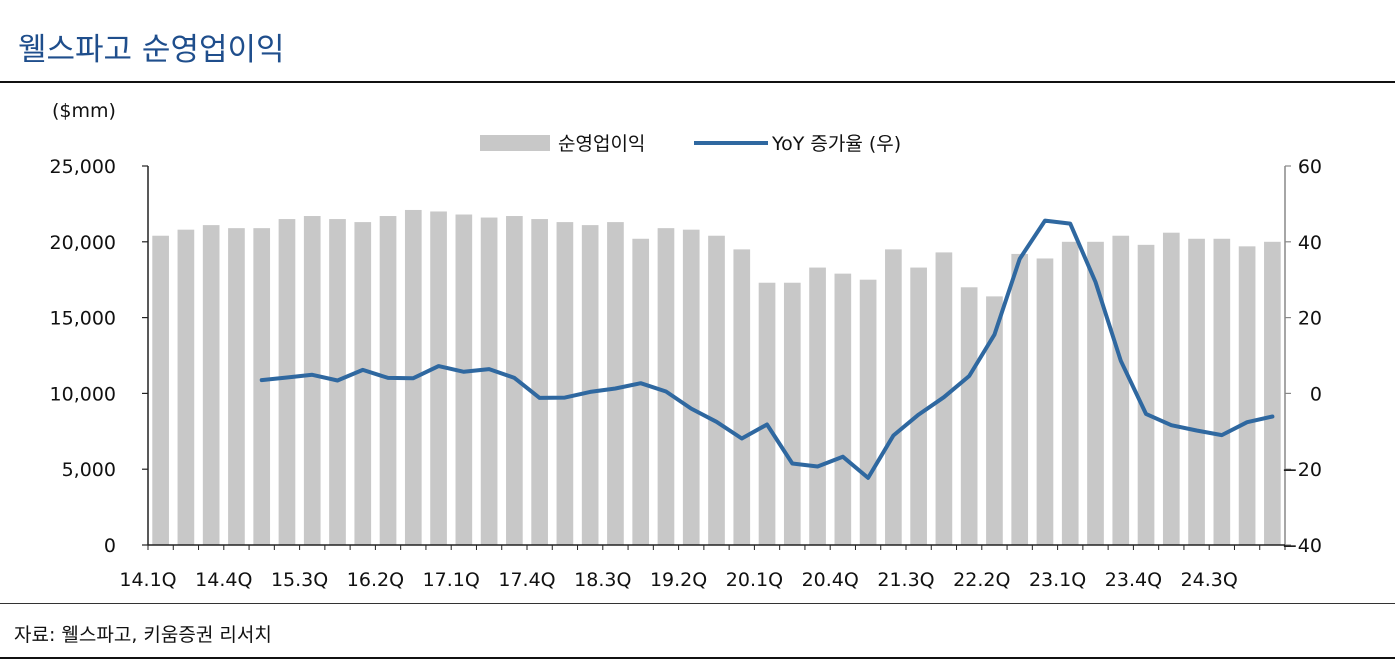 Image resolution: width=1395 pixels, height=666 pixels. Describe the element at coordinates (716, 390) in the screenshot. I see `bar-19.3Q` at that location.